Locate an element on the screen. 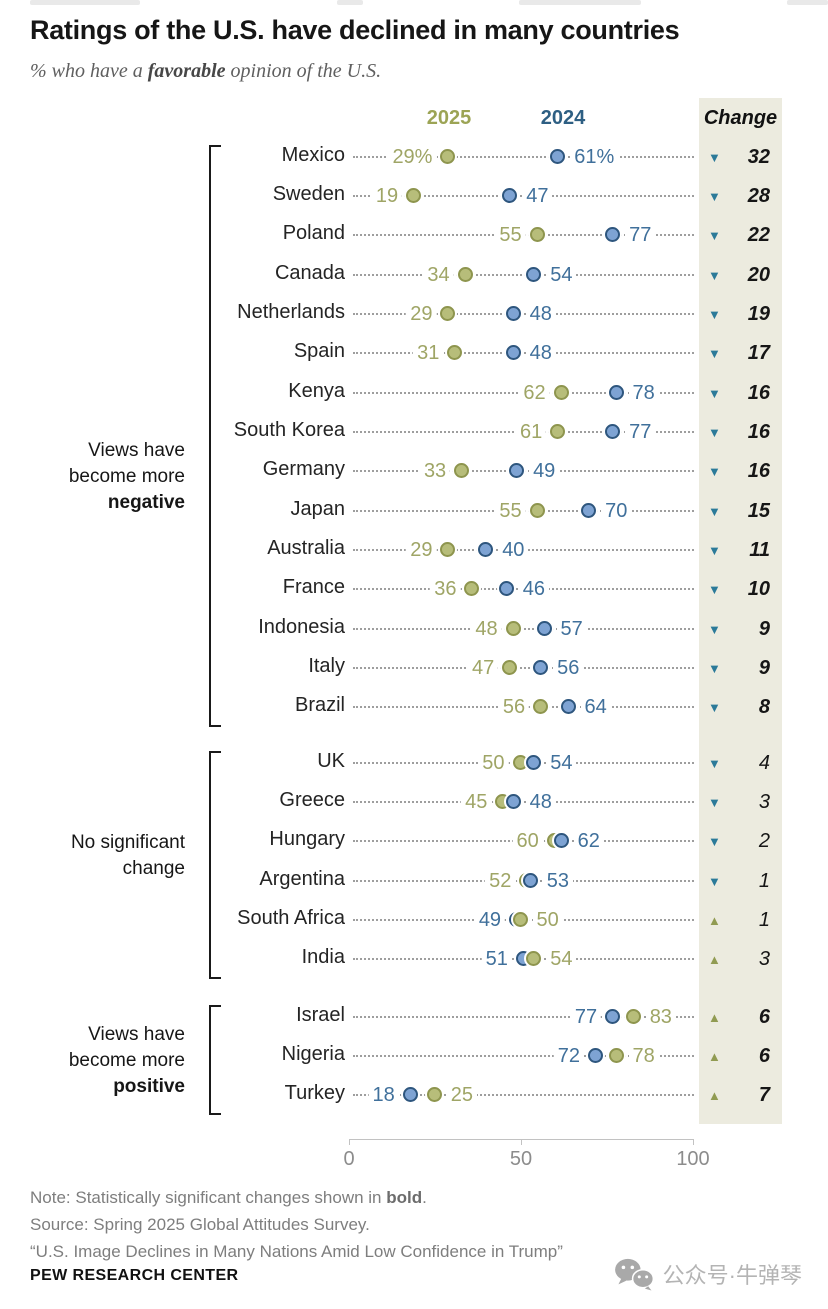 This screenshot has width=828, height=1309. change-value: 4 is located at coordinates (764, 762).